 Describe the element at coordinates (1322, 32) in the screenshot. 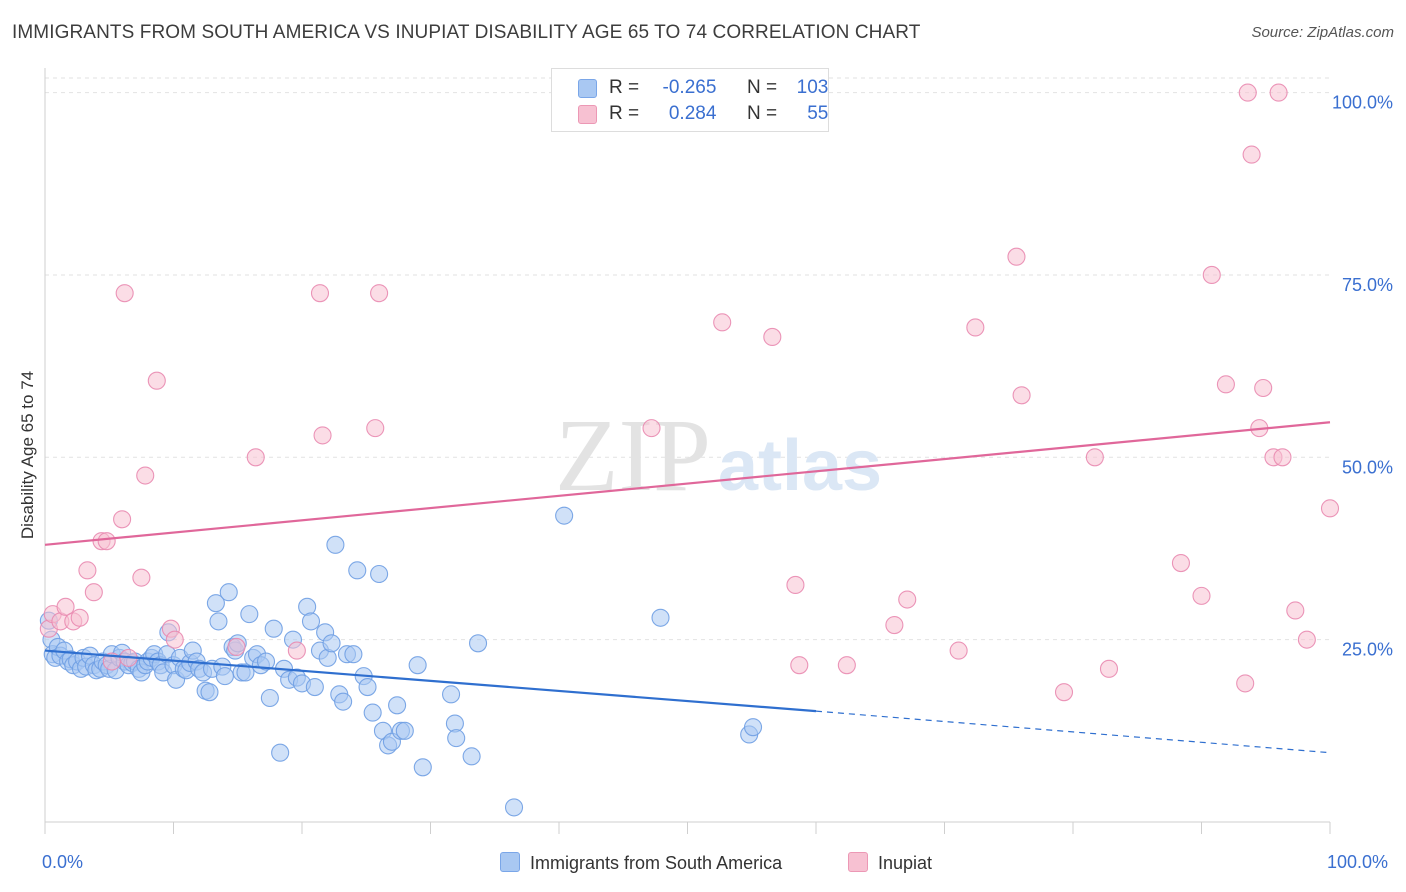

I see `source-credit: Source: ZipAtlas.com` at that location.